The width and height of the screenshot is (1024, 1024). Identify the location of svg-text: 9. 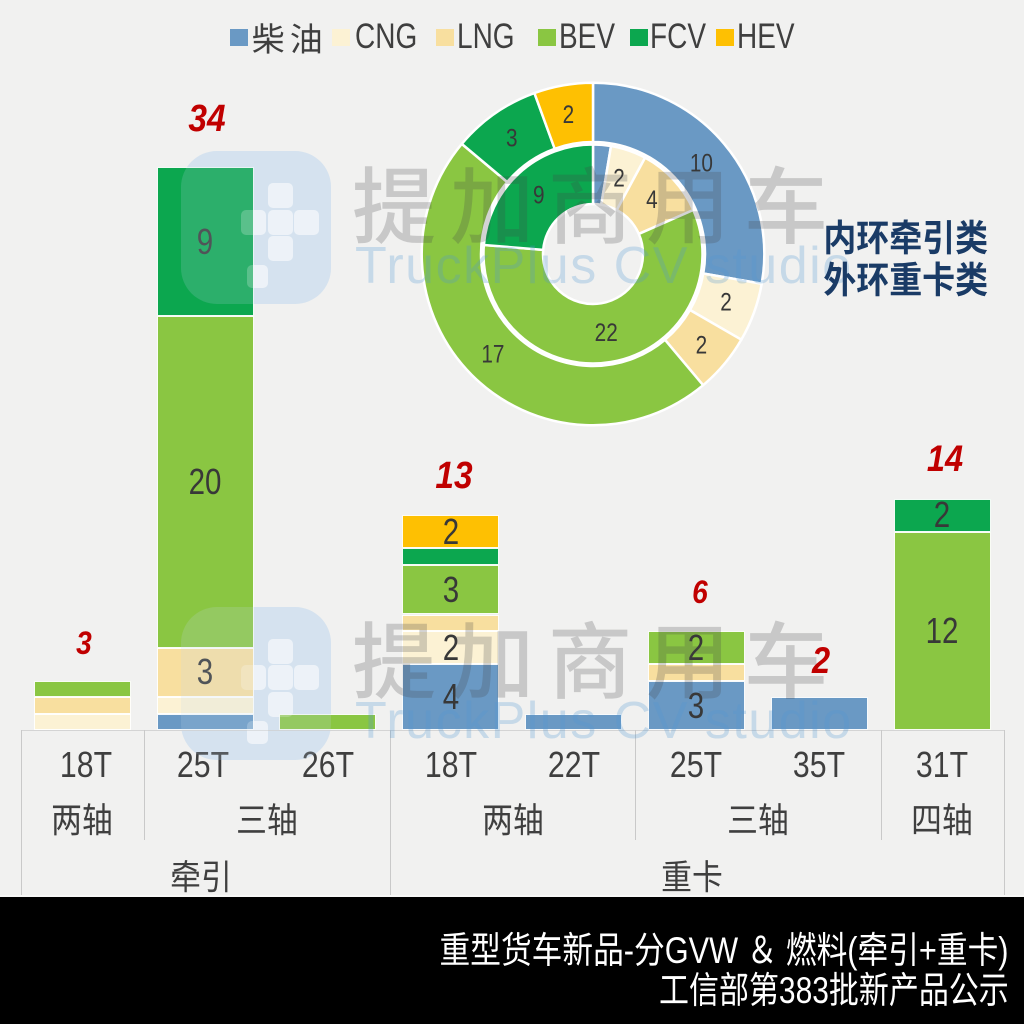
(539, 195).